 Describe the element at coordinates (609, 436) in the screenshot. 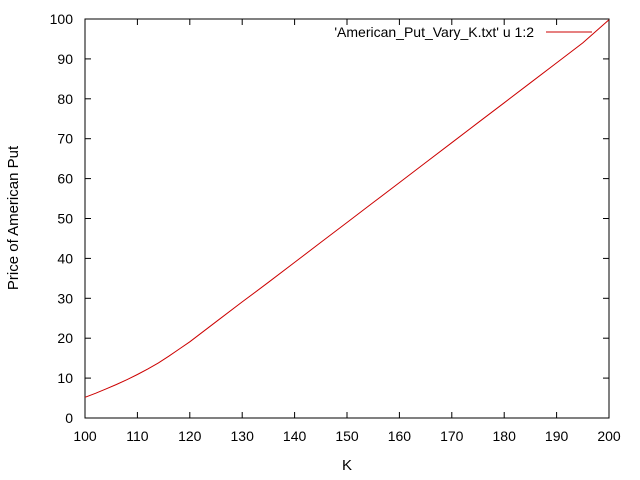

I see `x-tick-label: 200` at that location.